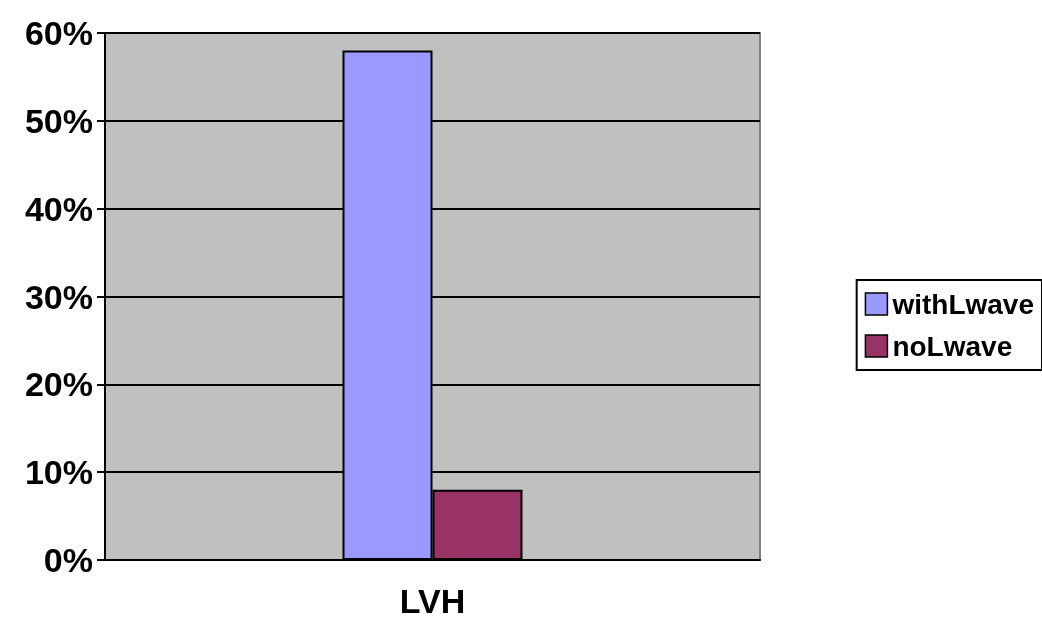 The height and width of the screenshot is (618, 1042). I want to click on x-tick-label: LVH, so click(432, 600).